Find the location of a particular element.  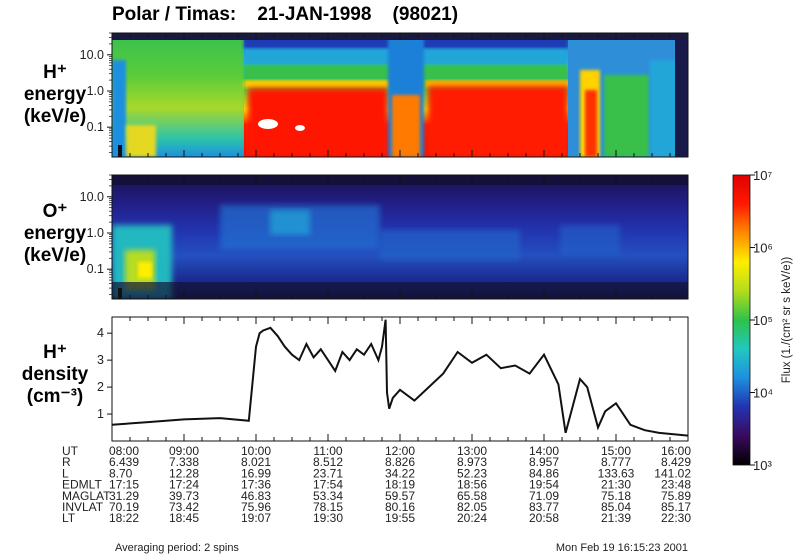

ephemeris-value: 21:39 is located at coordinates (616, 518).